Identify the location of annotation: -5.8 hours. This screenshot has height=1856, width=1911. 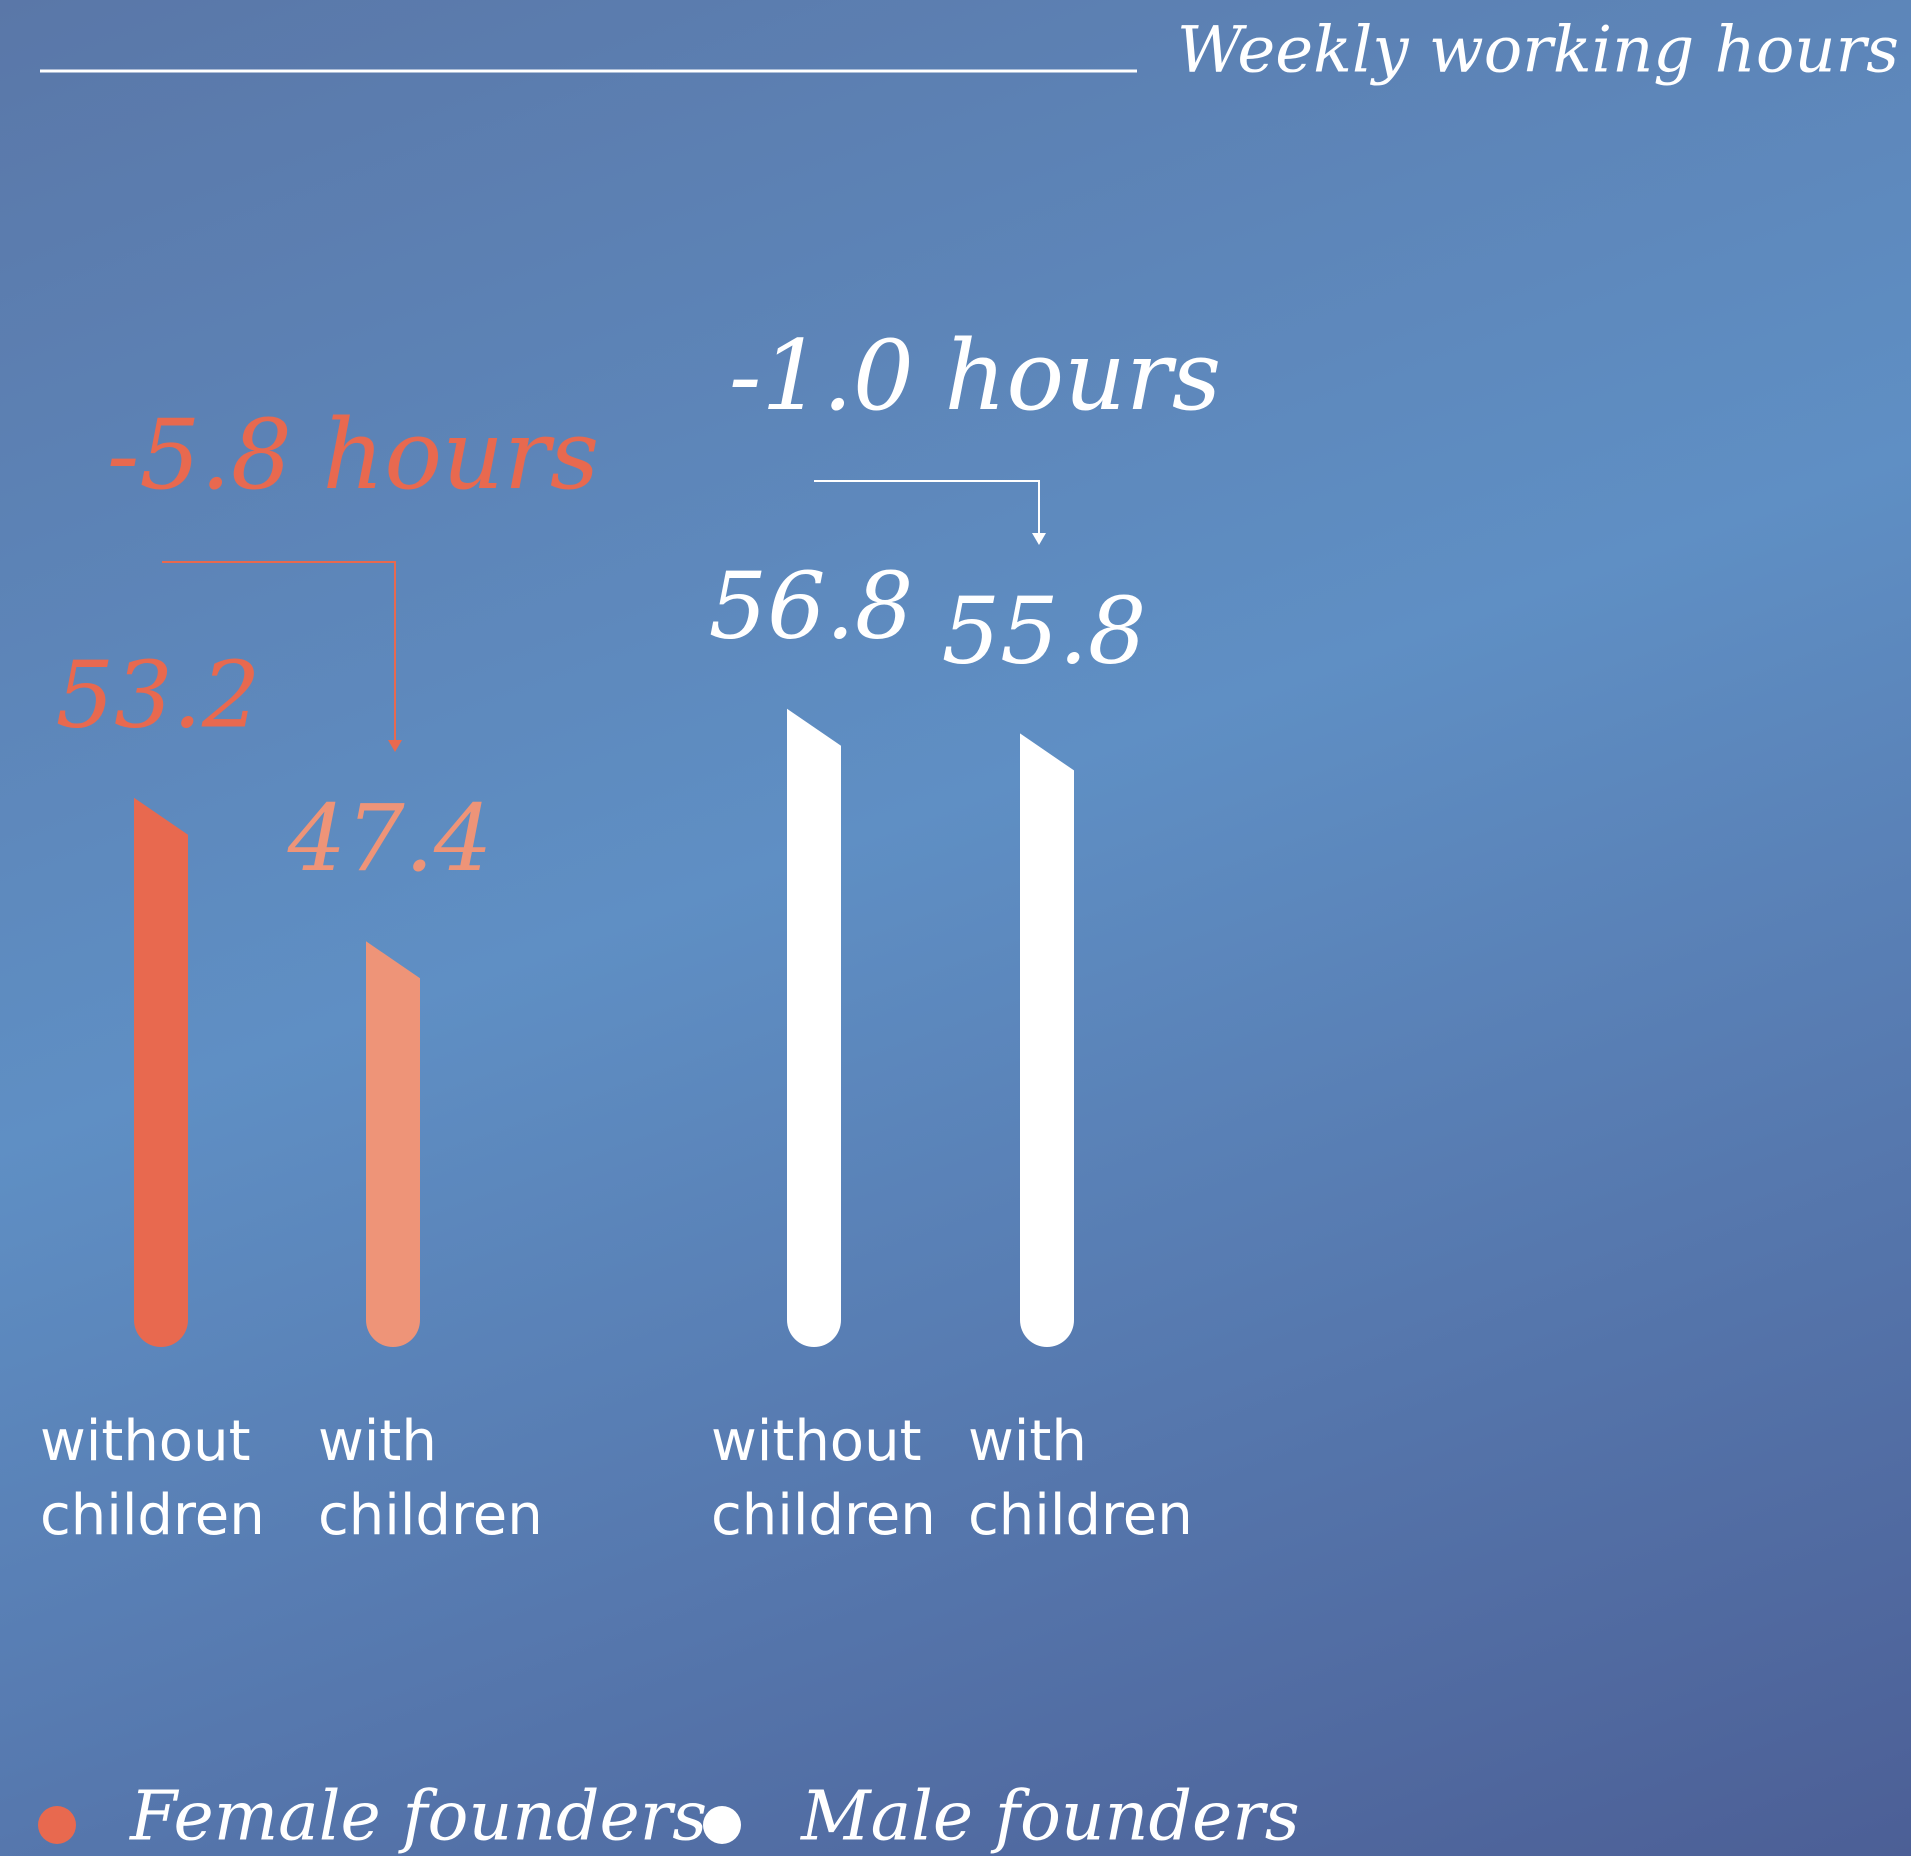
(353, 455).